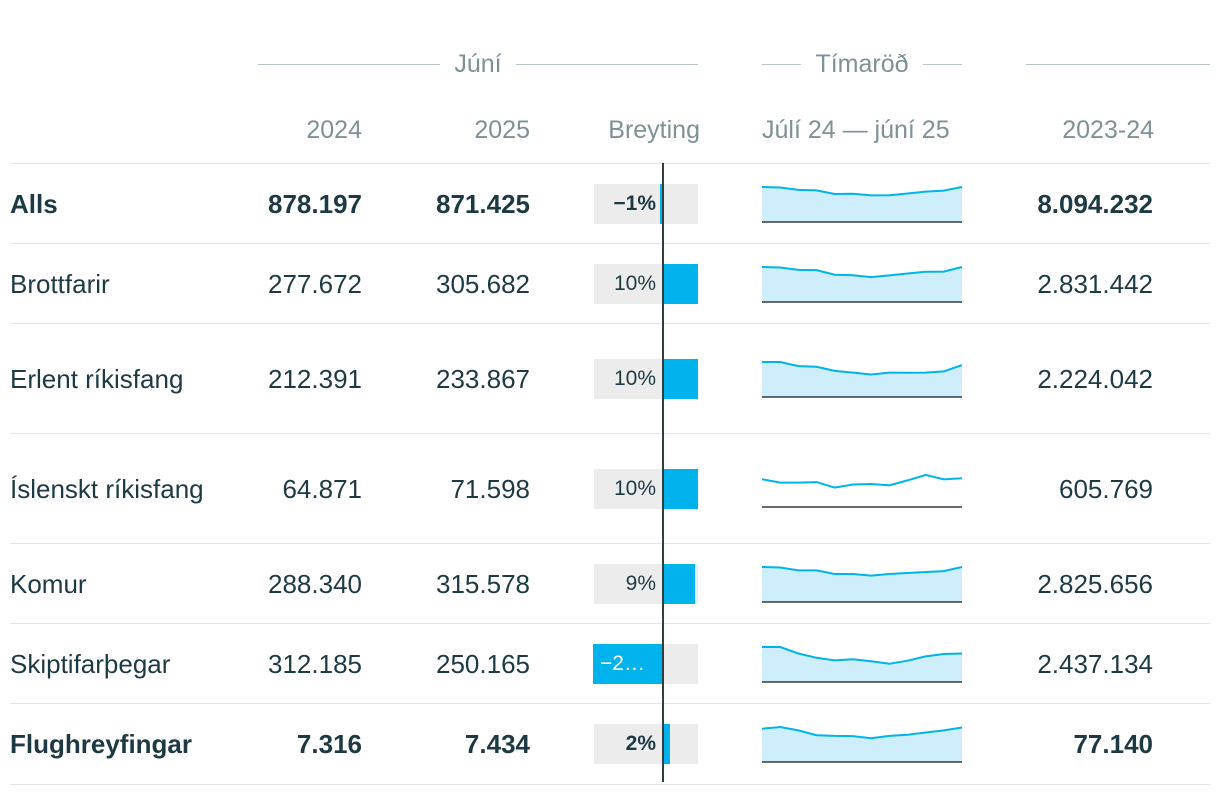  I want to click on table-row: Komur 288.340 315.578 9% 2.825.656, so click(610, 583).